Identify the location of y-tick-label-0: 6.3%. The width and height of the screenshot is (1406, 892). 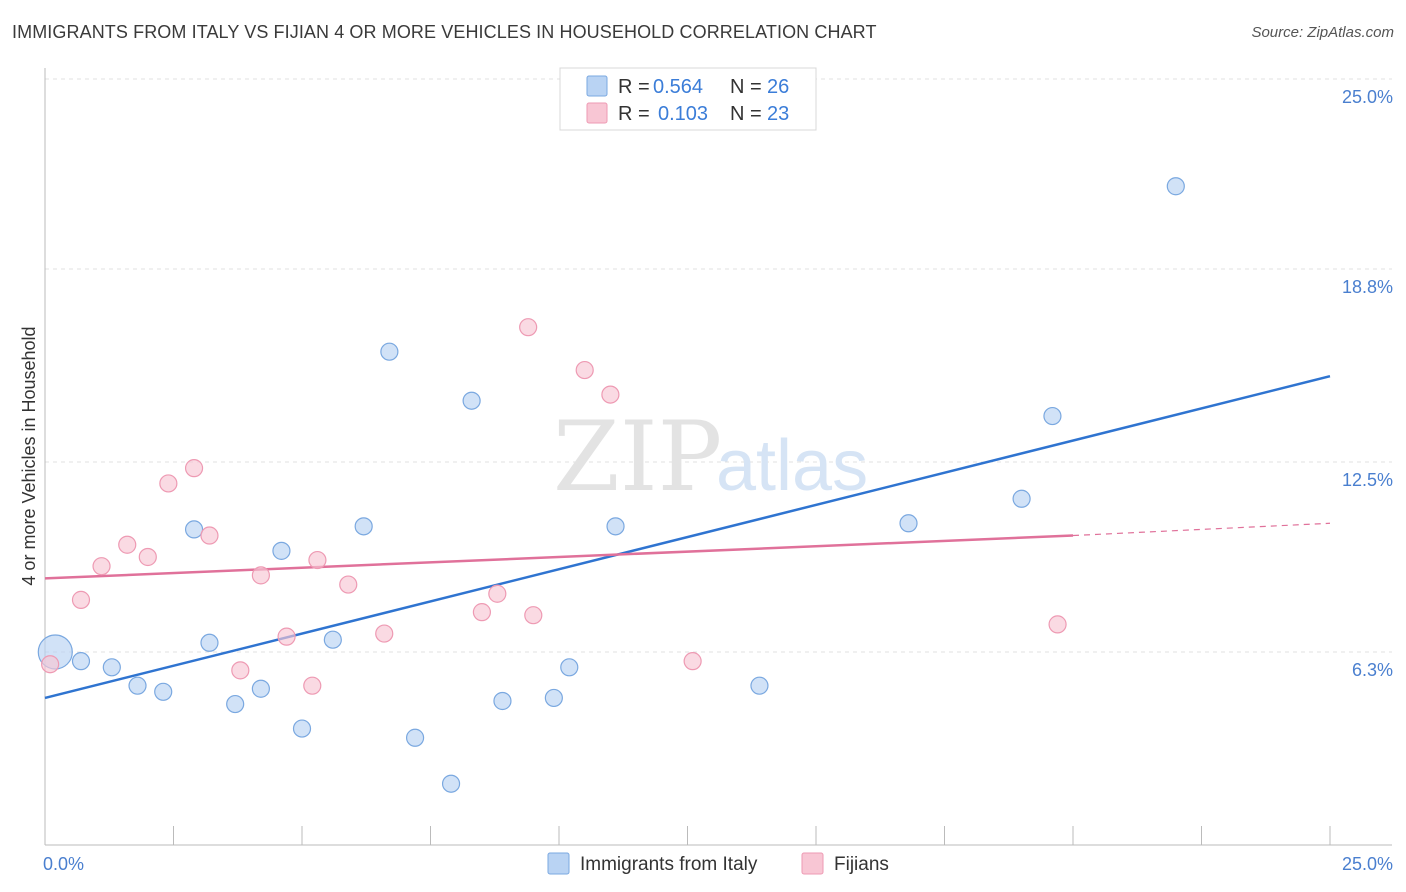
(1372, 670).